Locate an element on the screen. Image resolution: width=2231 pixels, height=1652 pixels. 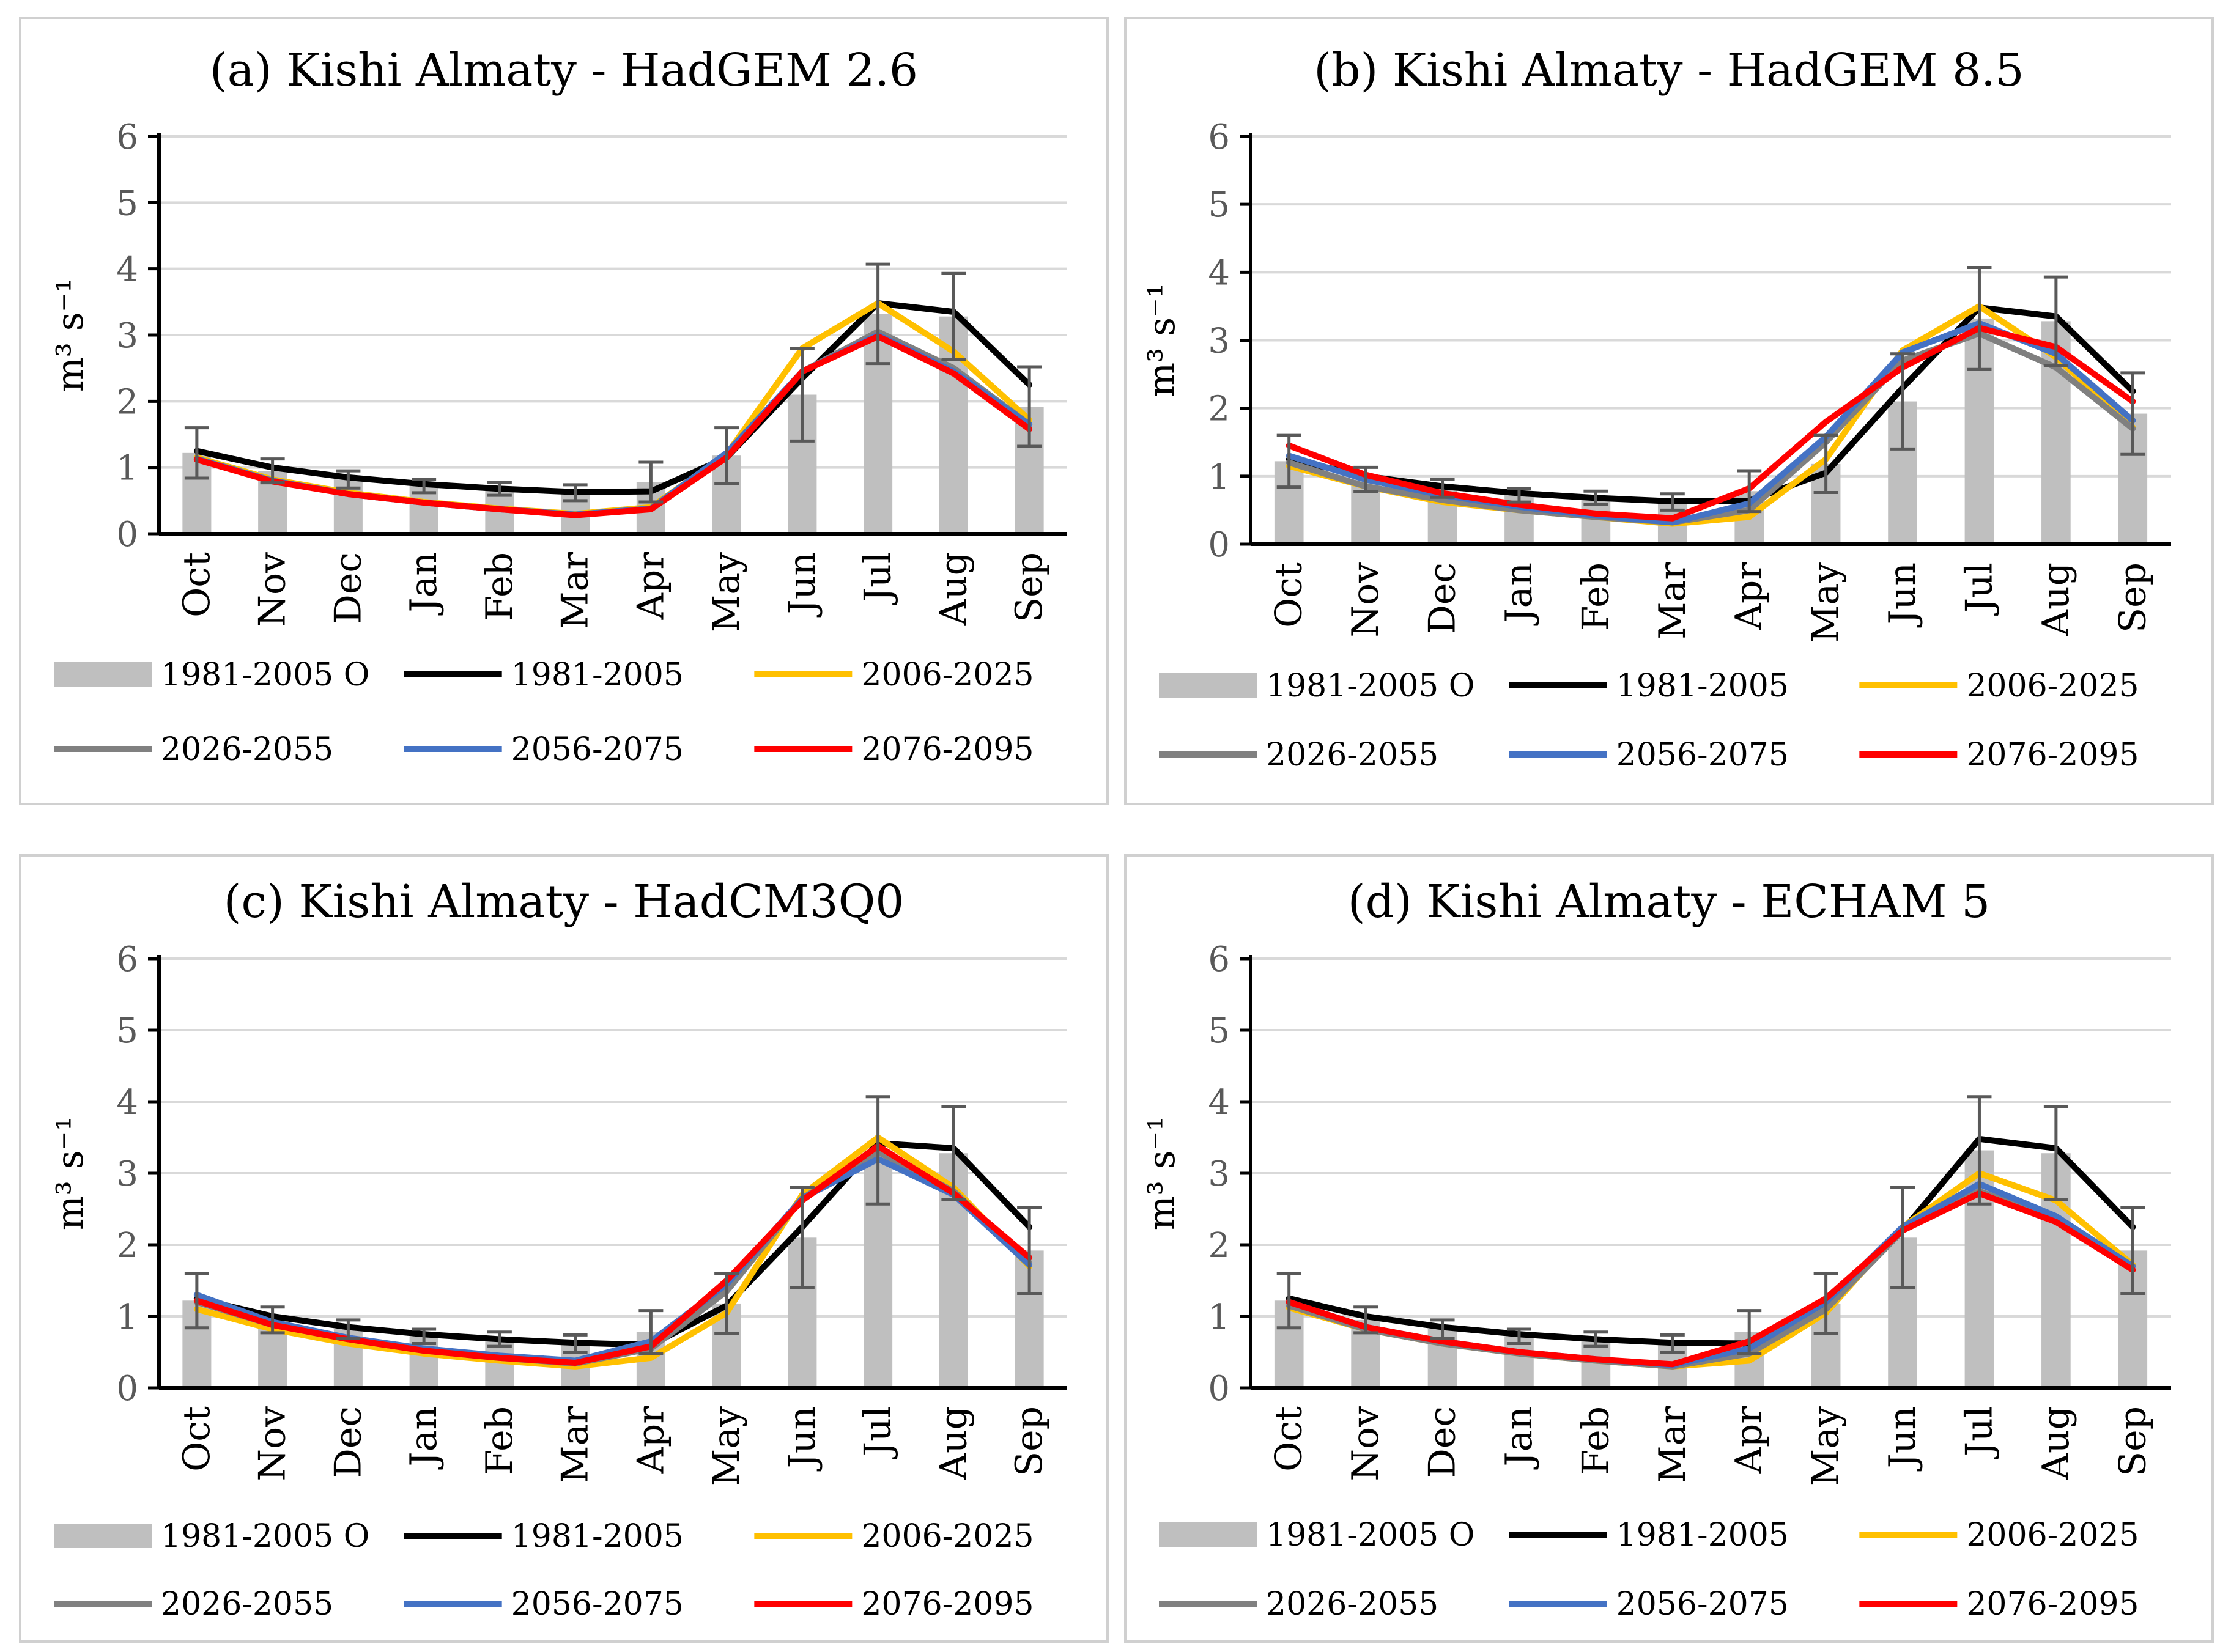
chart-title: (c) Kishi Almaty - HadCM3Q0 is located at coordinates (564, 902).